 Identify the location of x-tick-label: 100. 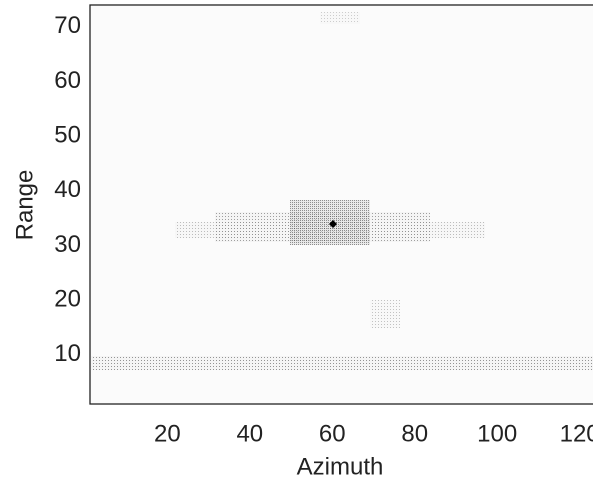
(497, 433).